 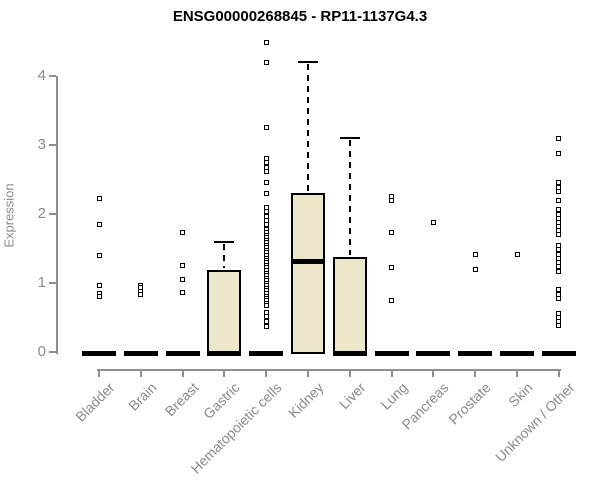 What do you see at coordinates (9, 215) in the screenshot?
I see `y-axis-label: Expression` at bounding box center [9, 215].